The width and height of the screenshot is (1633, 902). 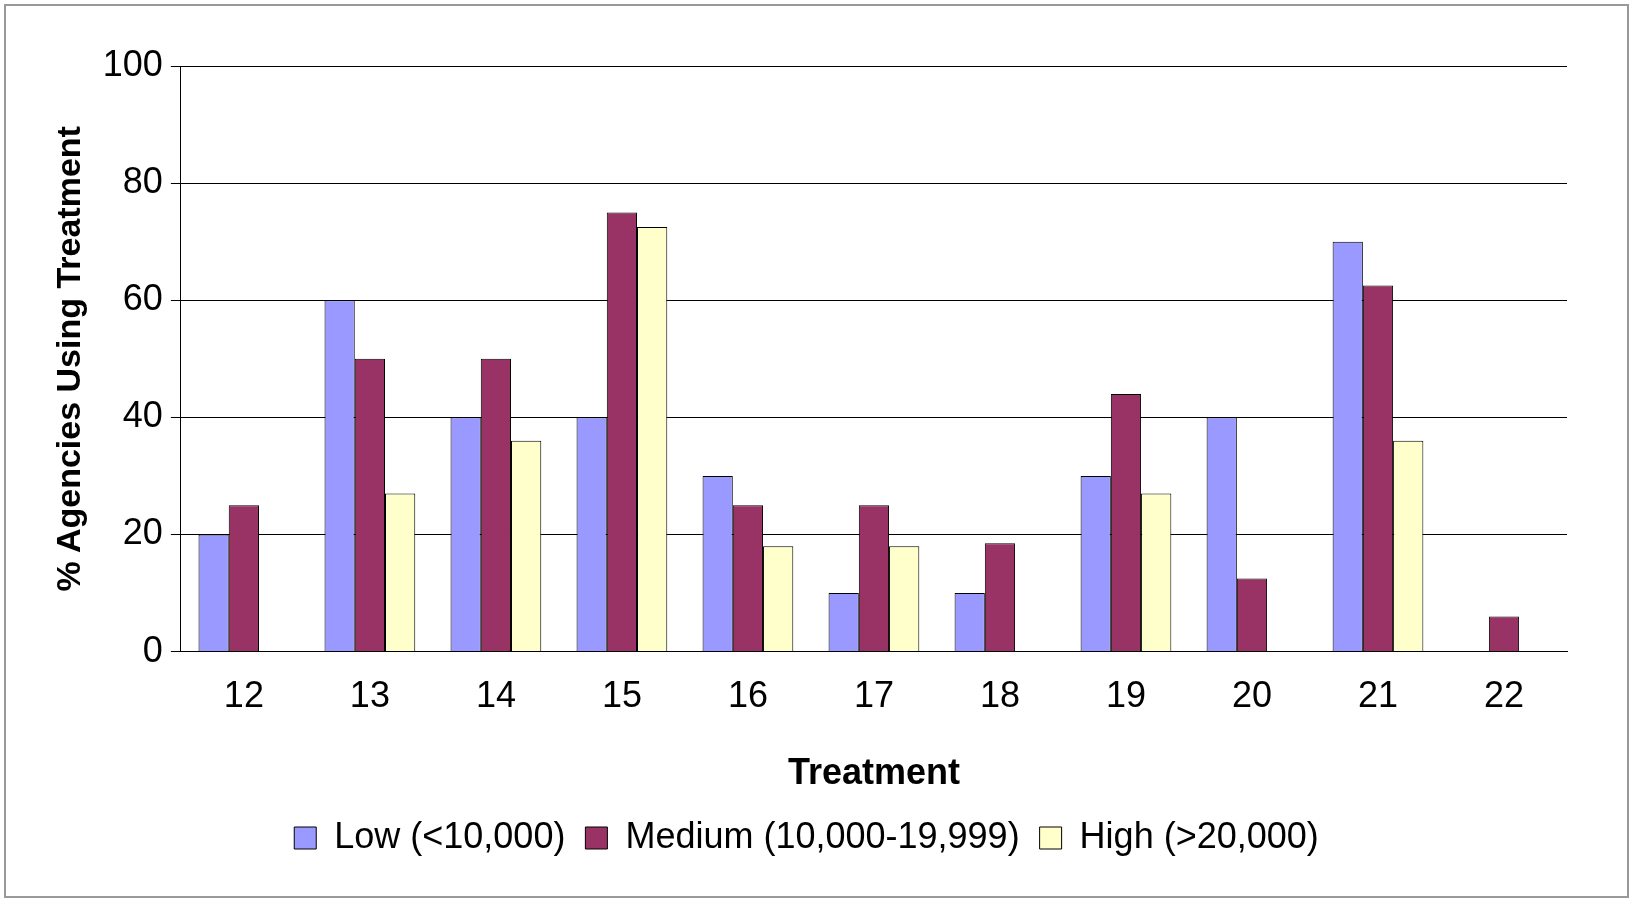 What do you see at coordinates (1199, 835) in the screenshot?
I see `legend-label: High (>20,000)` at bounding box center [1199, 835].